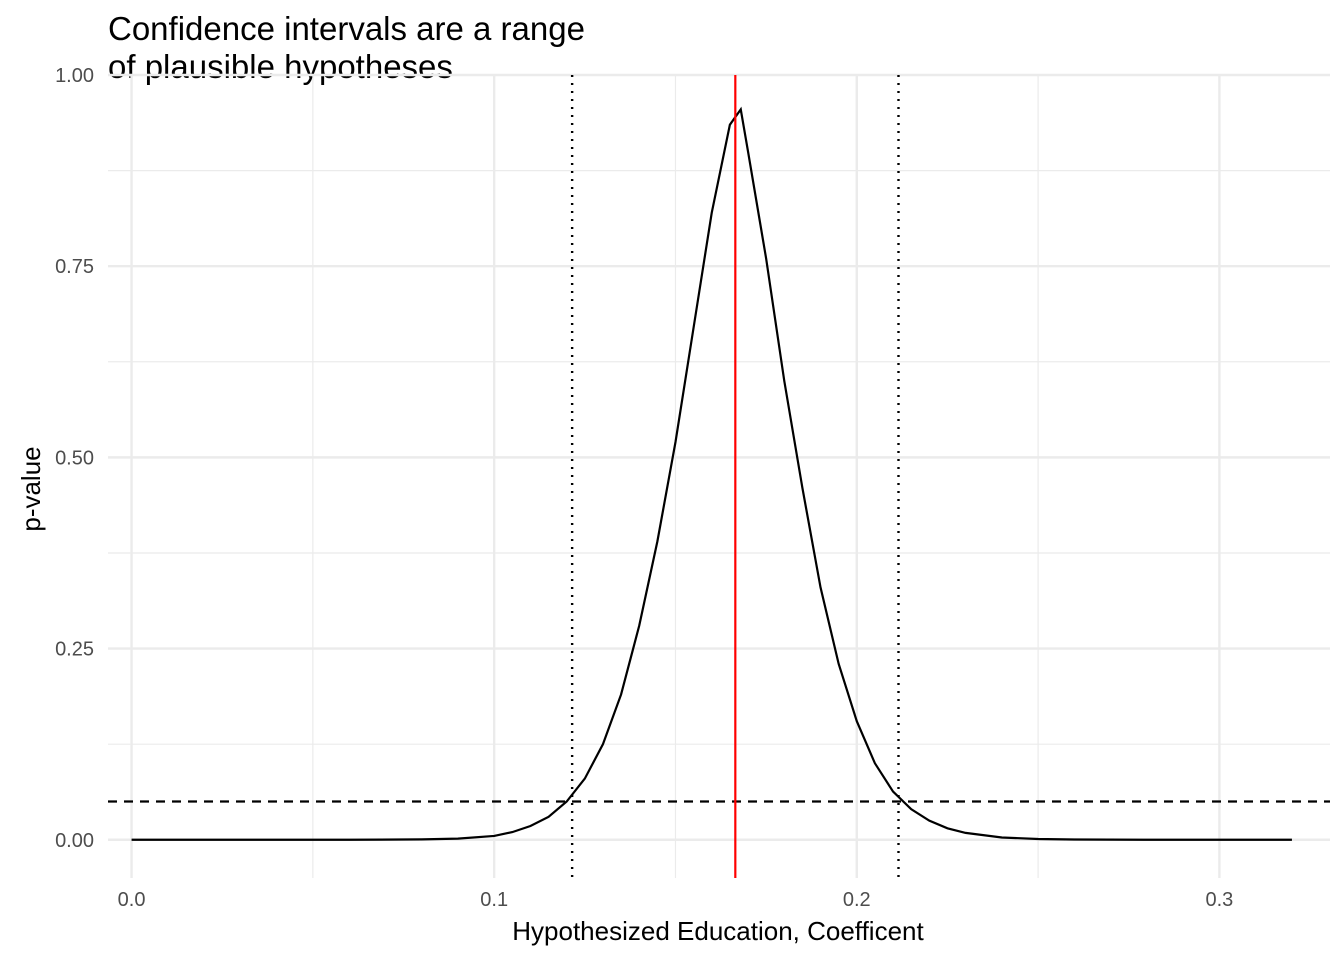 The width and height of the screenshot is (1344, 960). Describe the element at coordinates (280, 66) in the screenshot. I see `chart-title-line-2: of plausible hypotheses` at that location.